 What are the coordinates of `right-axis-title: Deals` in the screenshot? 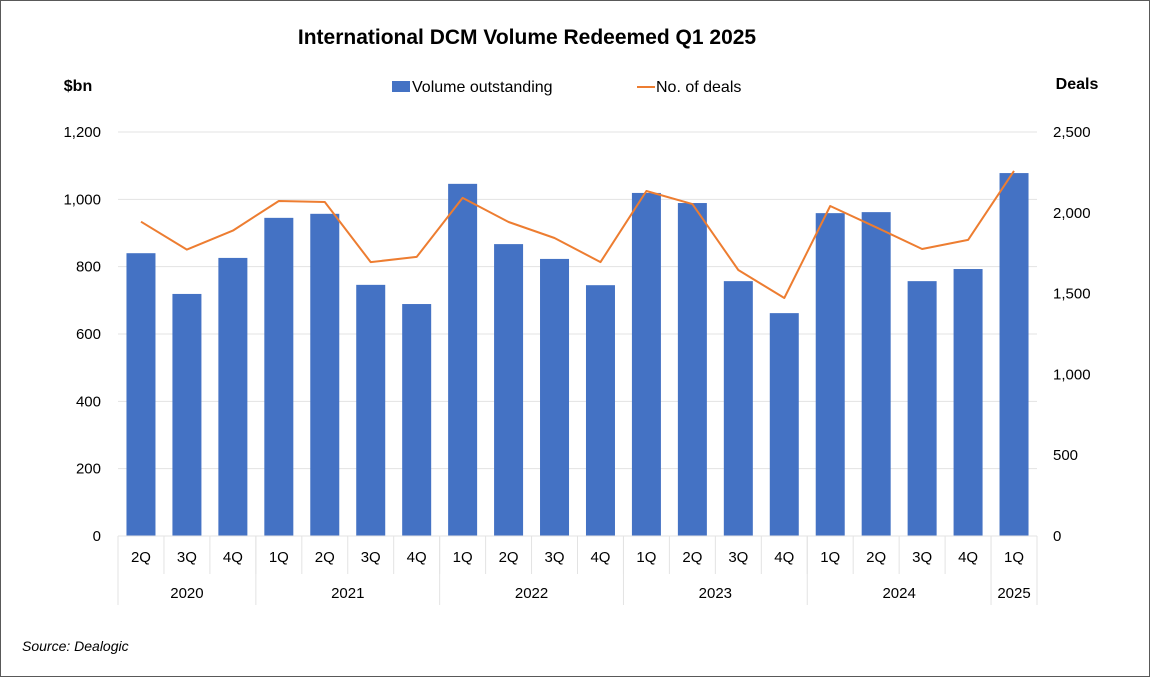 It's located at (1077, 84).